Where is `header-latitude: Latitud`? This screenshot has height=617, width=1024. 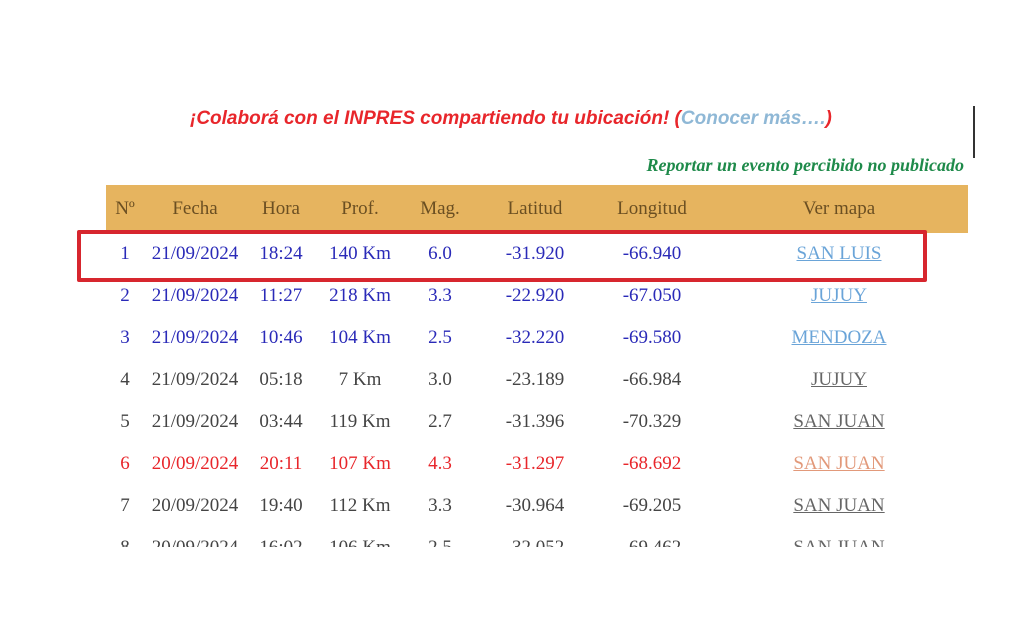
header-latitude: Latitud is located at coordinates (535, 209).